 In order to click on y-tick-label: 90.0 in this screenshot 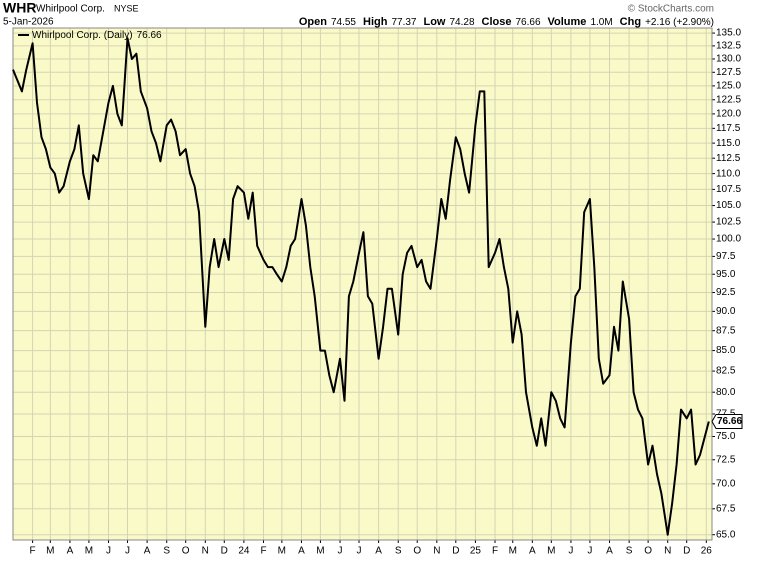, I will do `click(726, 311)`.